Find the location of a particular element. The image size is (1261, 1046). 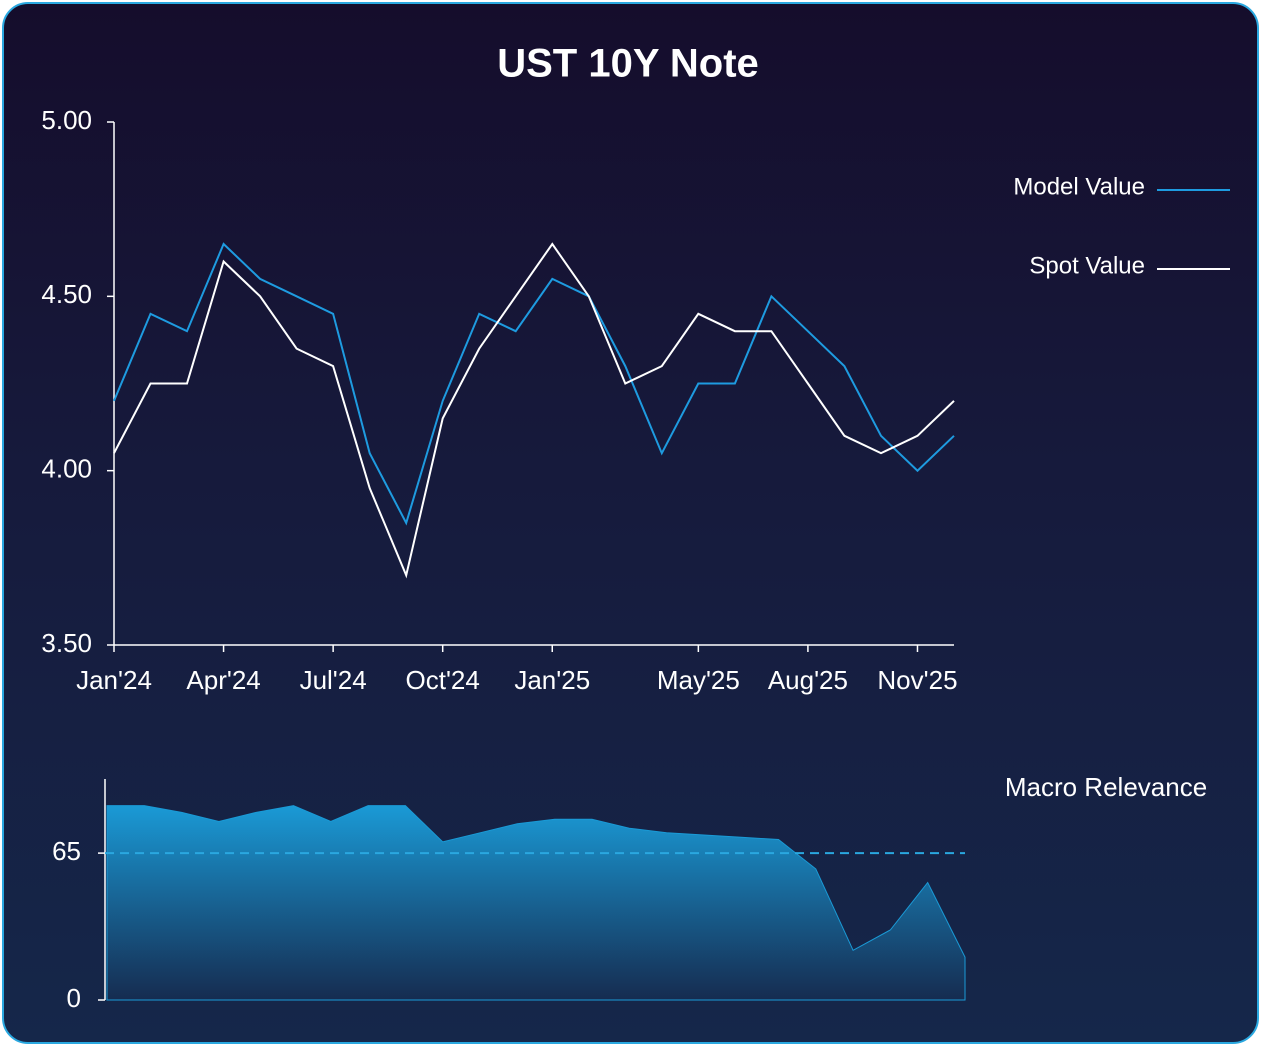

x-tick-label: Aug'25 is located at coordinates (808, 680).